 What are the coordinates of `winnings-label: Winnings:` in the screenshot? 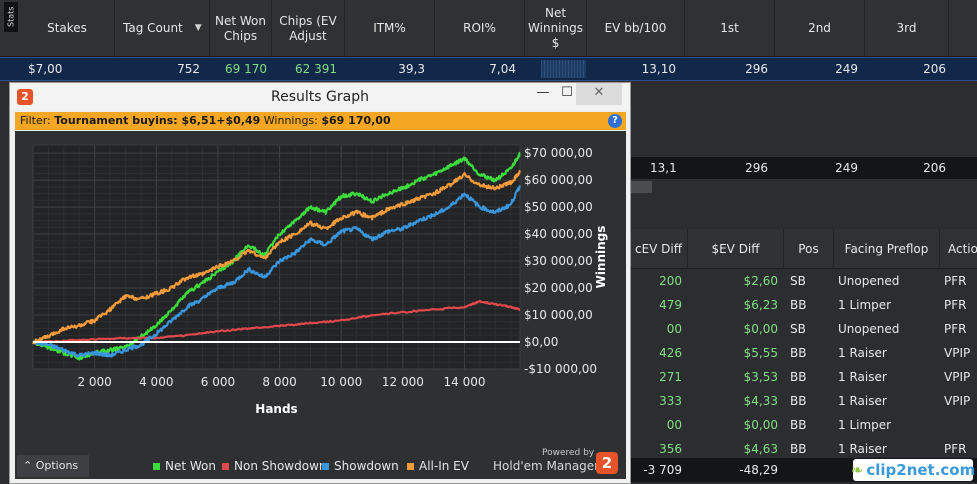 It's located at (290, 120).